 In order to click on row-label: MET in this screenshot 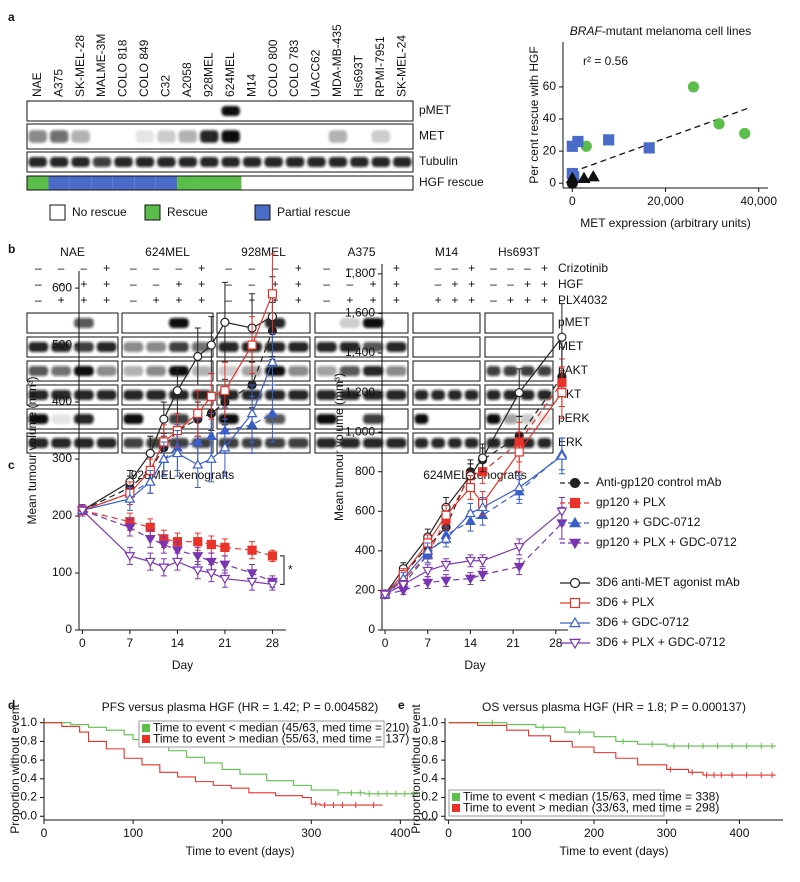, I will do `click(571, 346)`.